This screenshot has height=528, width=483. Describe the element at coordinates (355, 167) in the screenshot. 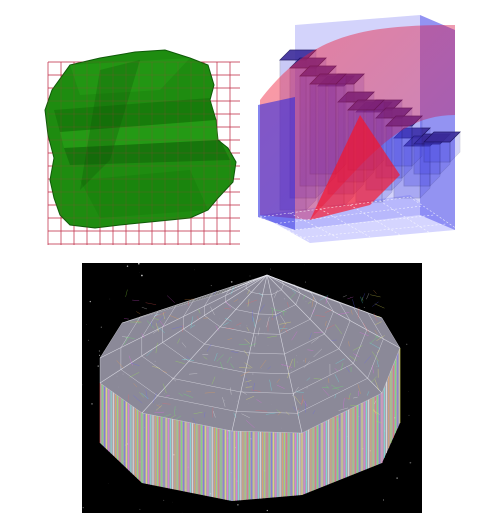

I see `red-surface-fold` at that location.